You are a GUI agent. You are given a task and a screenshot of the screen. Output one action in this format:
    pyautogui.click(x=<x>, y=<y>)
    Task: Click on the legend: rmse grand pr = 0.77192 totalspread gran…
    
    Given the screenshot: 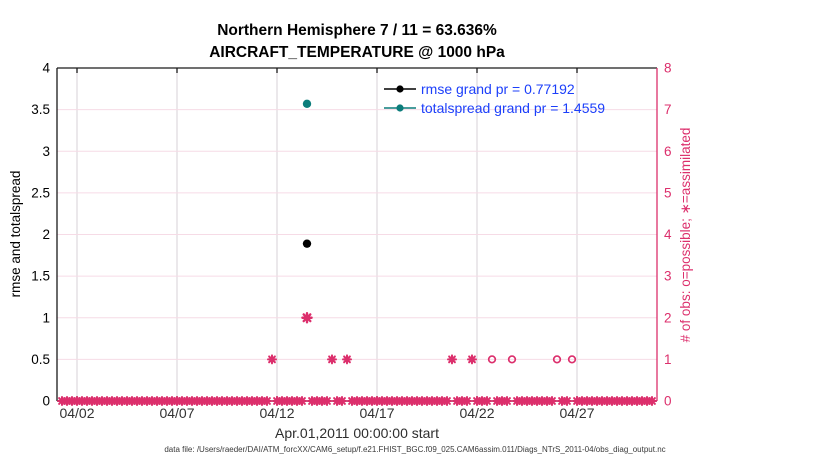 What is the action you would take?
    pyautogui.click(x=494, y=98)
    